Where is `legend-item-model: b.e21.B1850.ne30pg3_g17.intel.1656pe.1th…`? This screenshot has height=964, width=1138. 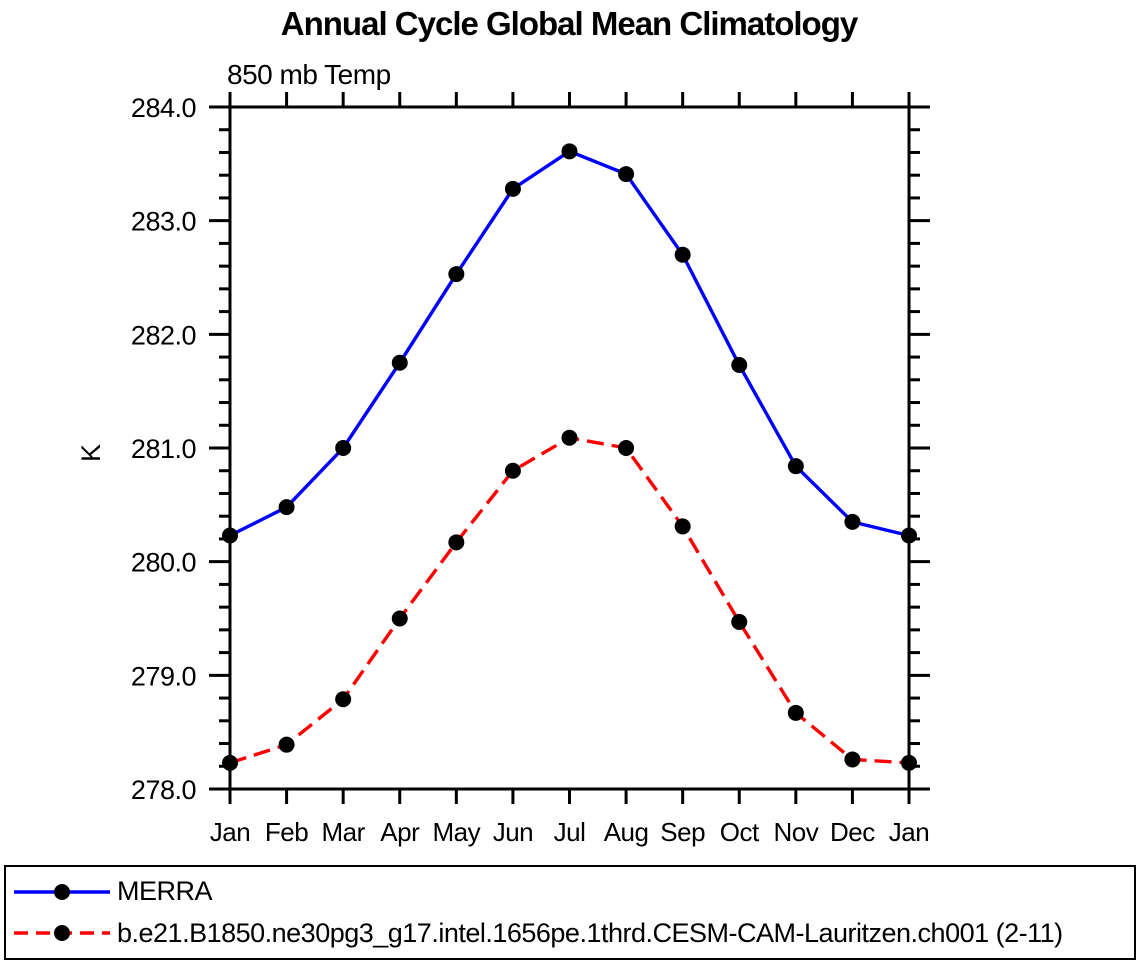 legend-item-model: b.e21.B1850.ne30pg3_g17.intel.1656pe.1th… is located at coordinates (573, 933).